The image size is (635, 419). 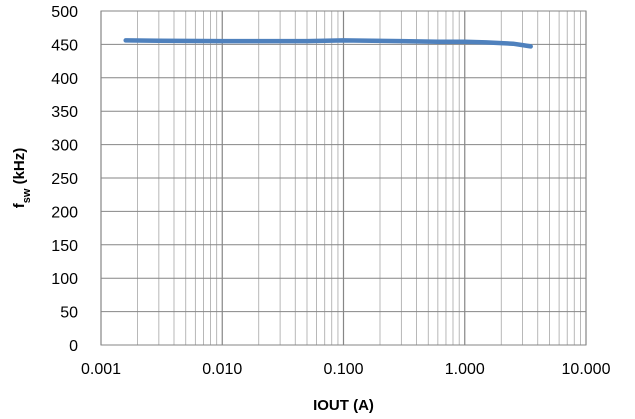 I want to click on series-layer, so click(x=328, y=43).